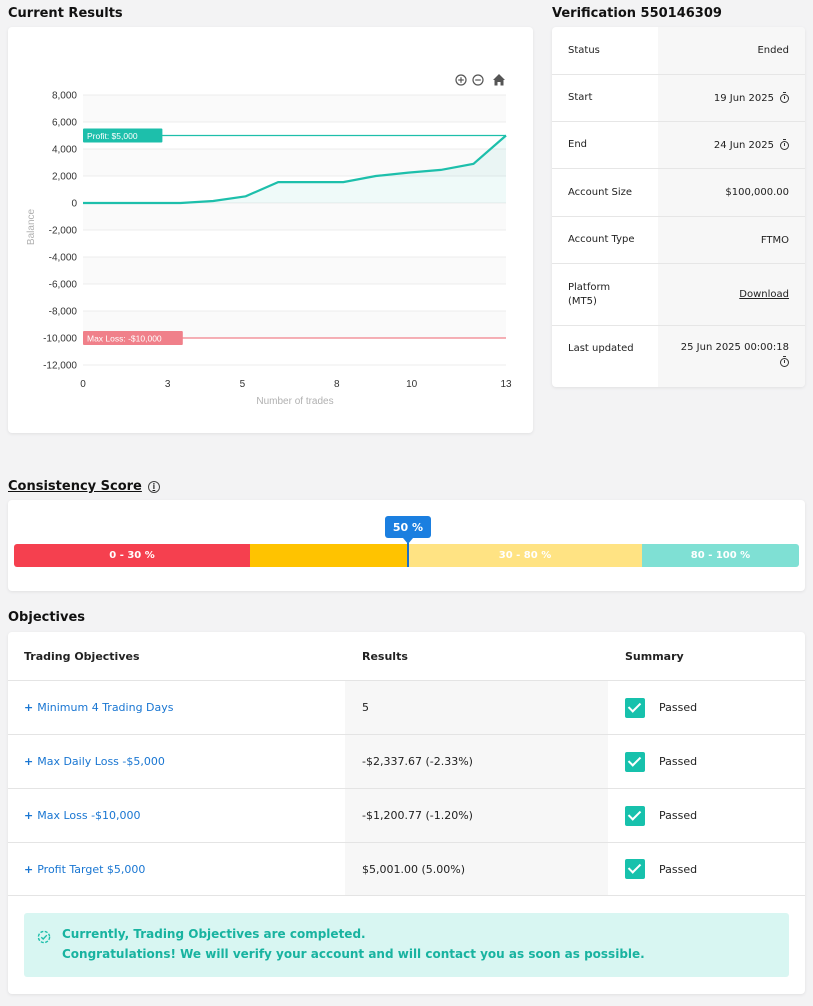 Image resolution: width=813 pixels, height=1006 pixels. I want to click on platform-row: Platform (MT5) Download, so click(678, 295).